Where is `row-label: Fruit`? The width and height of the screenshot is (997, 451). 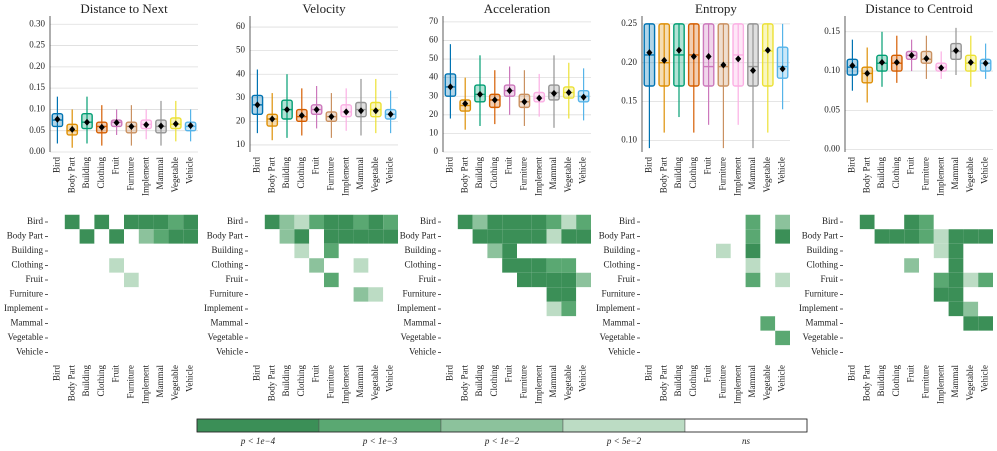 row-label: Fruit is located at coordinates (626, 279).